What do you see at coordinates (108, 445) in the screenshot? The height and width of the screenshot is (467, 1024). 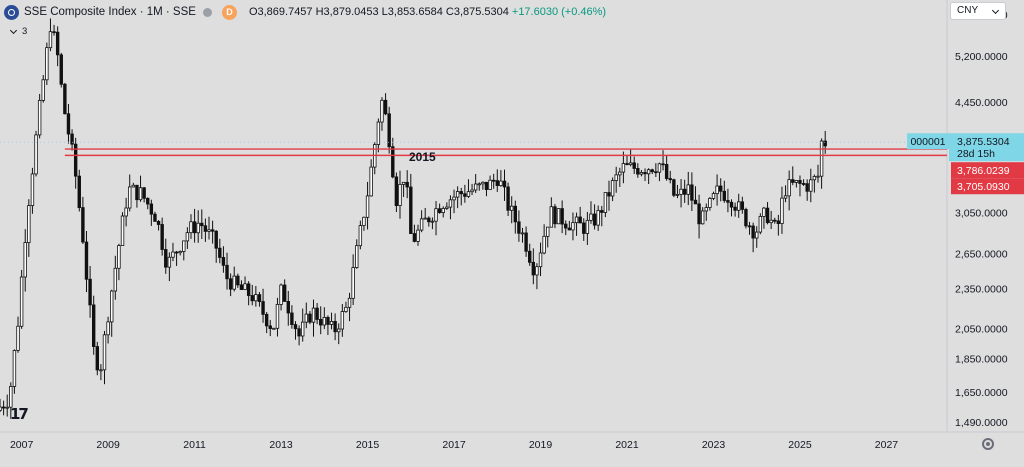 I see `x-tick-label: 2009` at bounding box center [108, 445].